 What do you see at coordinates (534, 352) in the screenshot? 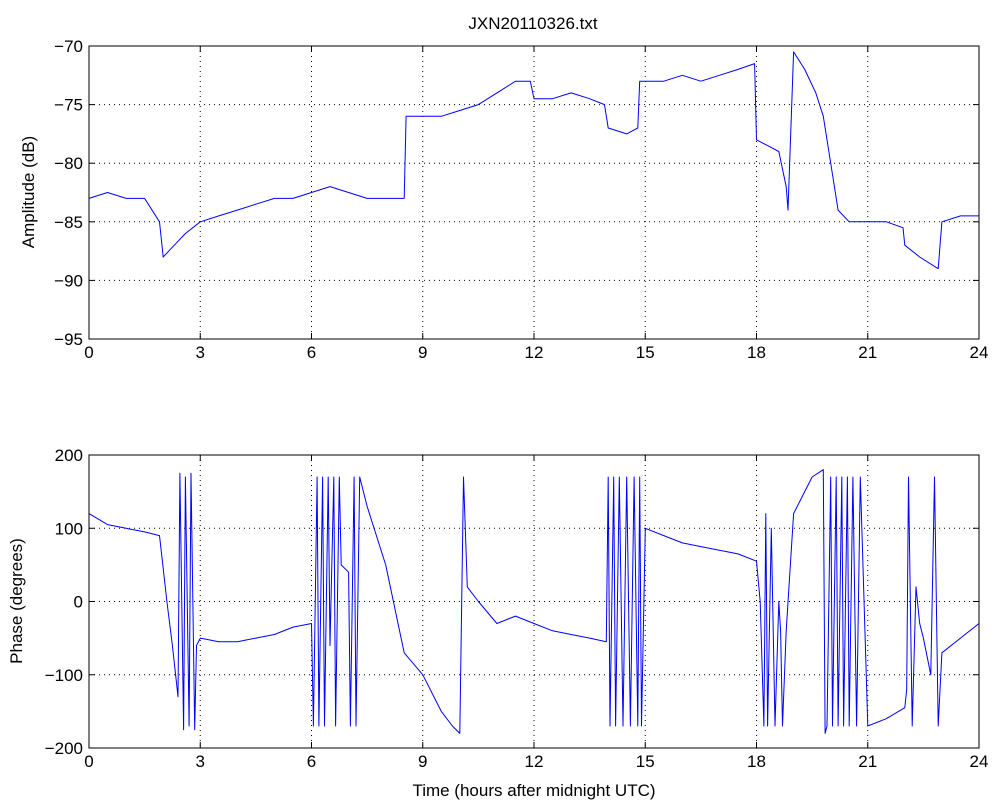
I see `amplitude-xtick-label: 12` at bounding box center [534, 352].